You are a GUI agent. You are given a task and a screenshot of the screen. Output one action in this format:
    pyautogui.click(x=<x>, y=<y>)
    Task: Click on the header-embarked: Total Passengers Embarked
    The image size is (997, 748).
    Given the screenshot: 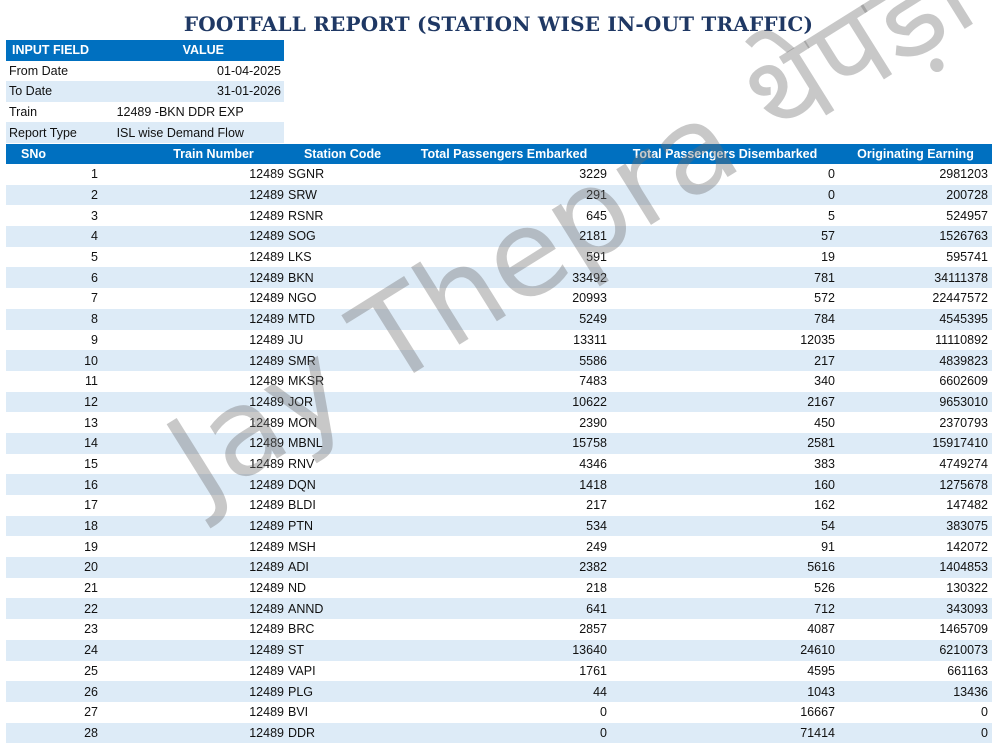 What is the action you would take?
    pyautogui.click(x=504, y=154)
    